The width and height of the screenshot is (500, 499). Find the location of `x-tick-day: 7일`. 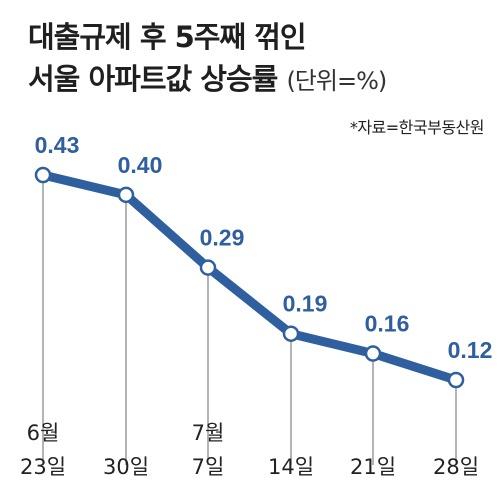

x-tick-day: 7일 is located at coordinates (208, 467).